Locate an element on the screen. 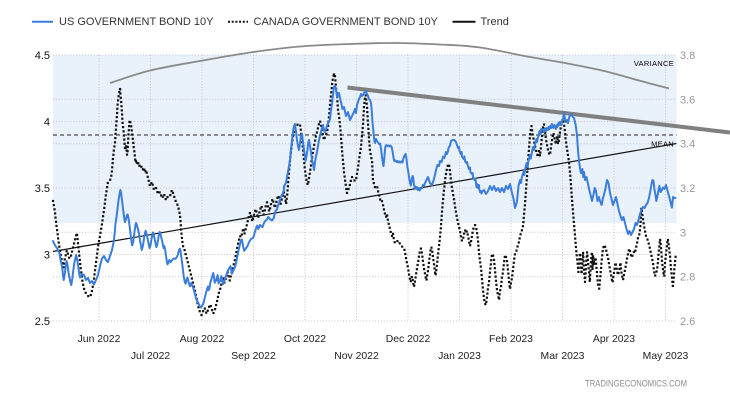  svg-text: Dec 2022 is located at coordinates (408, 339).